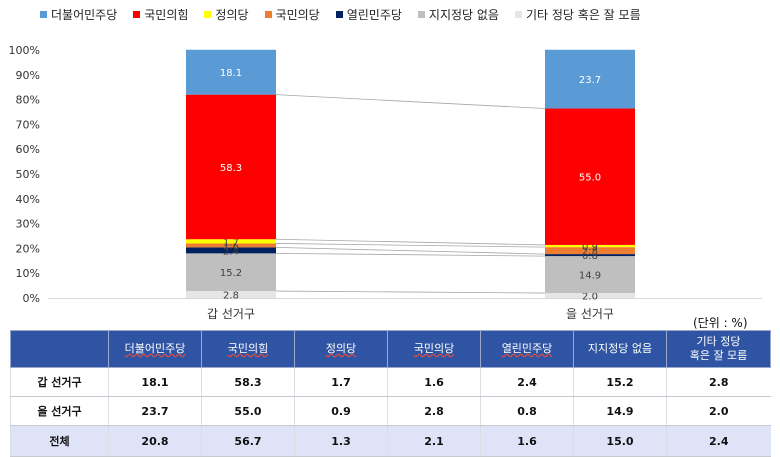 The height and width of the screenshot is (457, 780). I want to click on legend-item: 정의당, so click(226, 14).